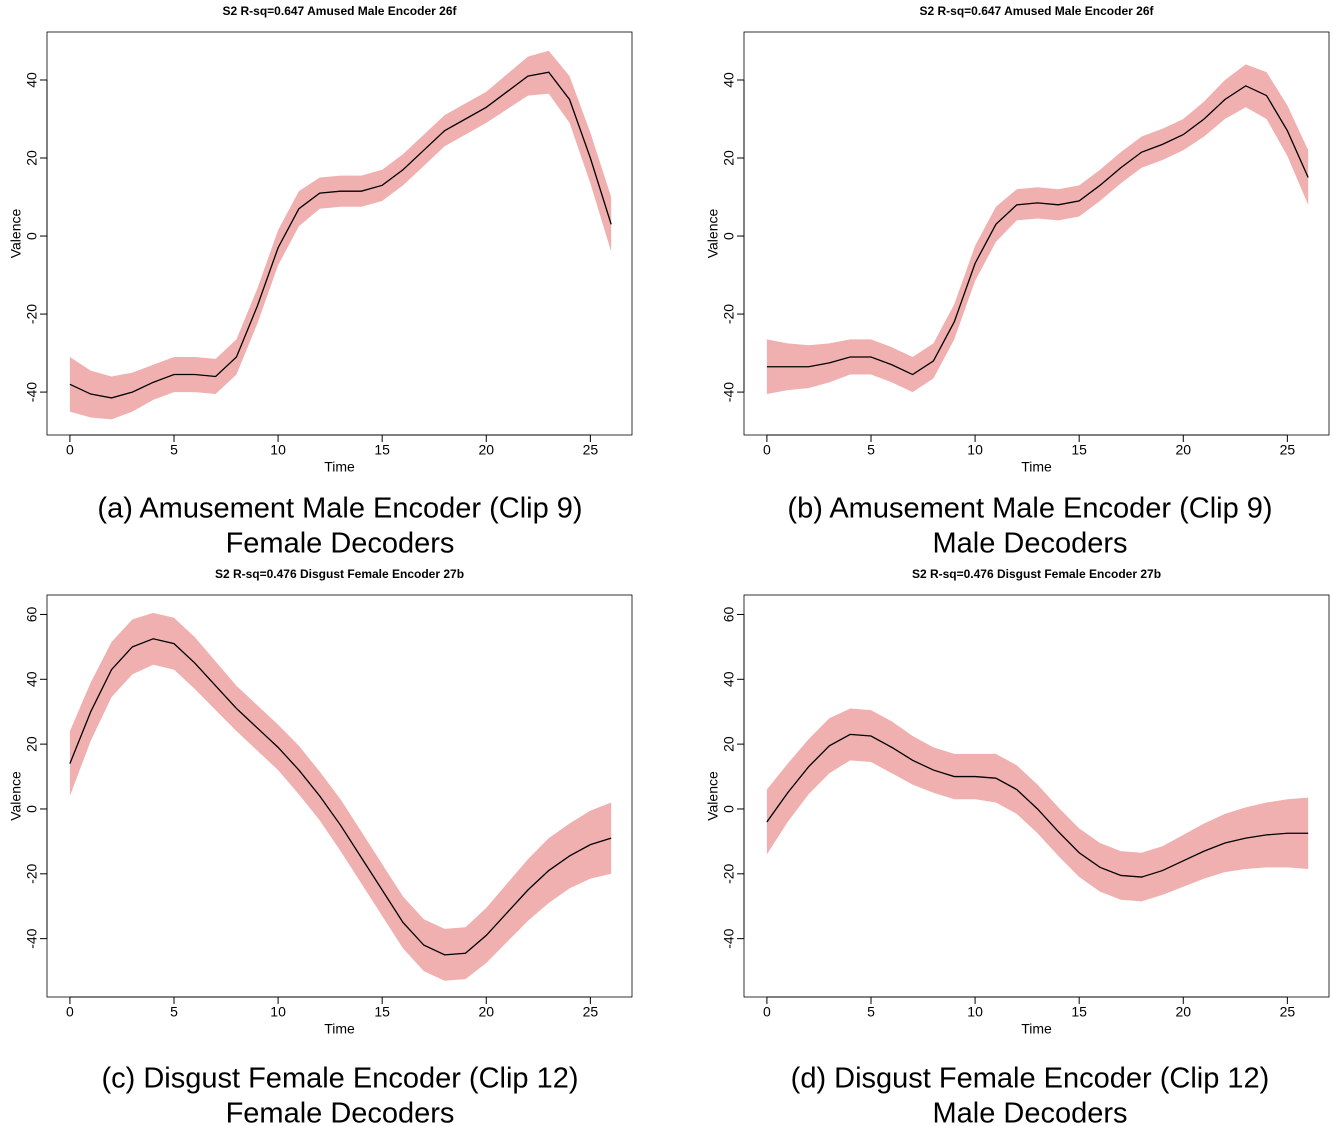 This screenshot has height=1126, width=1333. What do you see at coordinates (1030, 1079) in the screenshot?
I see `caption: (d) Disgust Female Encoder (Clip 12)` at bounding box center [1030, 1079].